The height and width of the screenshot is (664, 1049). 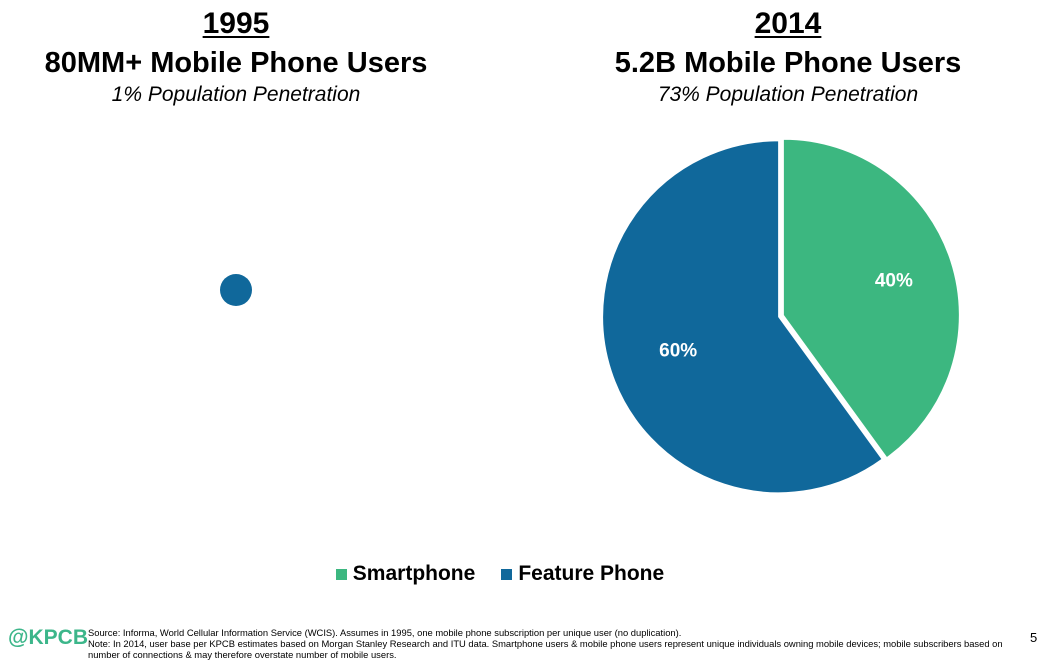 I want to click on penetration-2014-caption: 73% Population Penetration, so click(x=788, y=94).